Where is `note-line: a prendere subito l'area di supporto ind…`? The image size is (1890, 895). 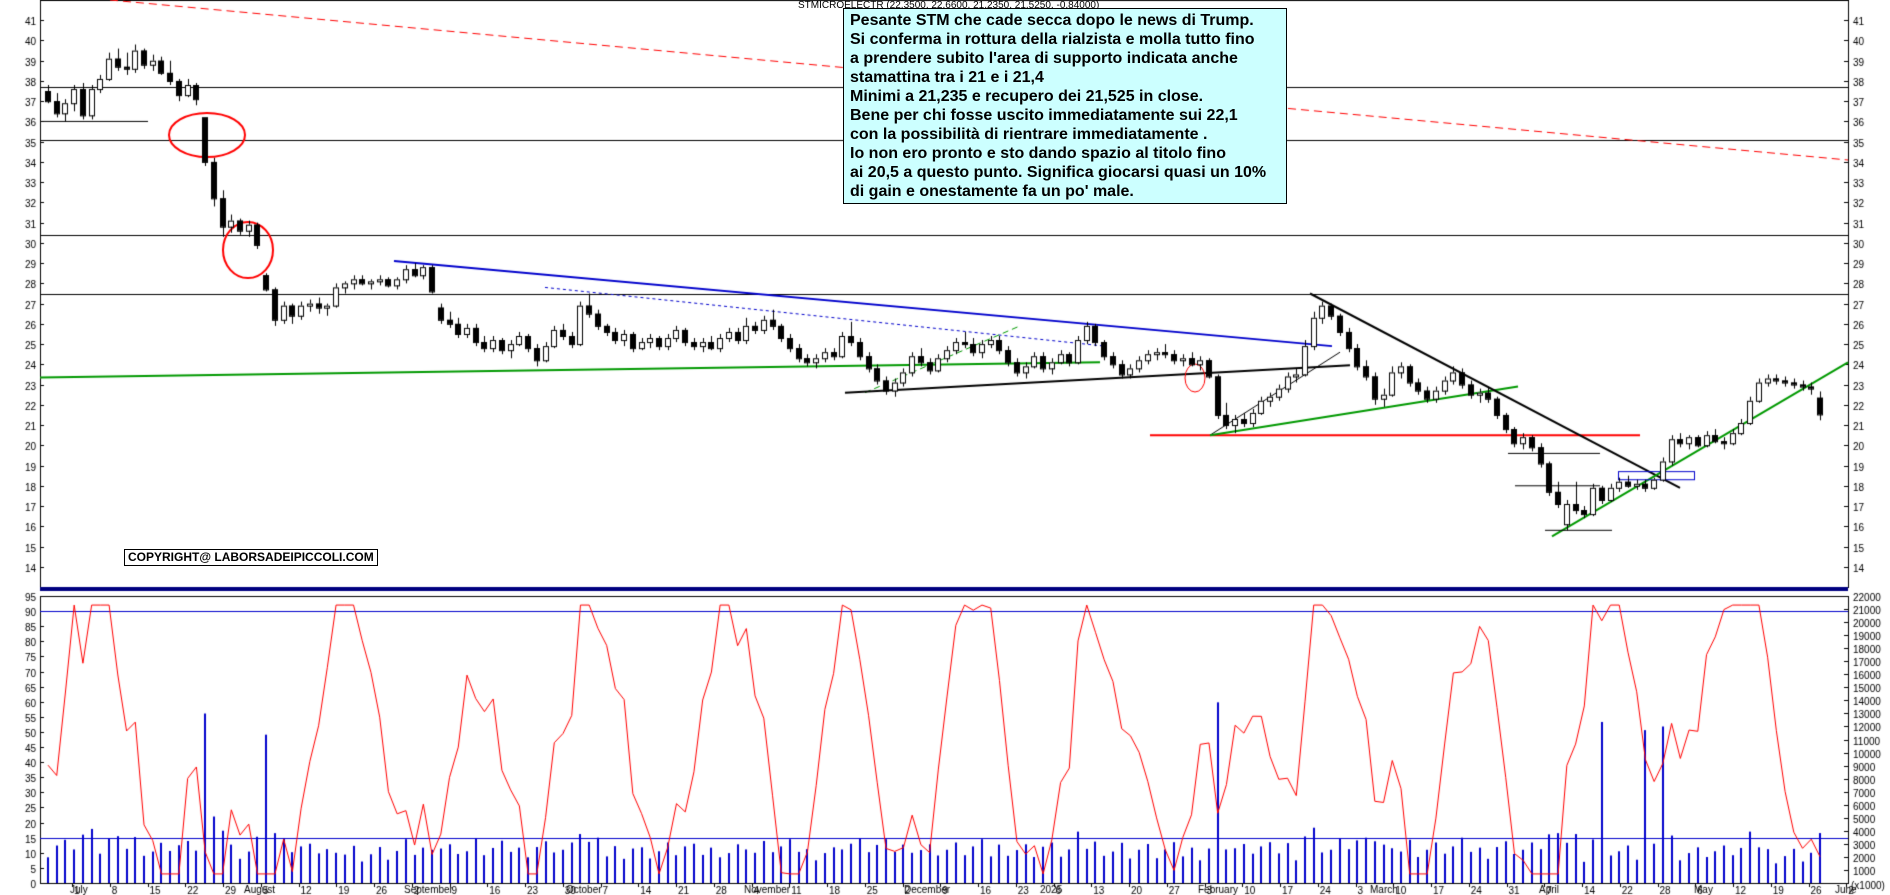 note-line: a prendere subito l'area di supporto ind… is located at coordinates (1044, 58).